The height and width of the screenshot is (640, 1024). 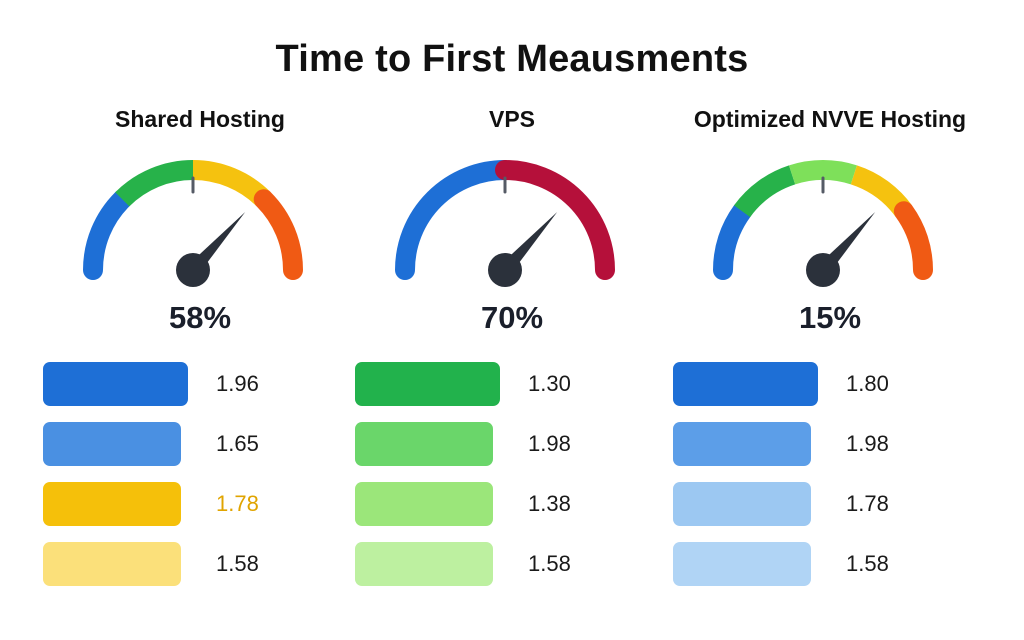 What do you see at coordinates (549, 503) in the screenshot?
I see `bar-value-label: 1.38` at bounding box center [549, 503].